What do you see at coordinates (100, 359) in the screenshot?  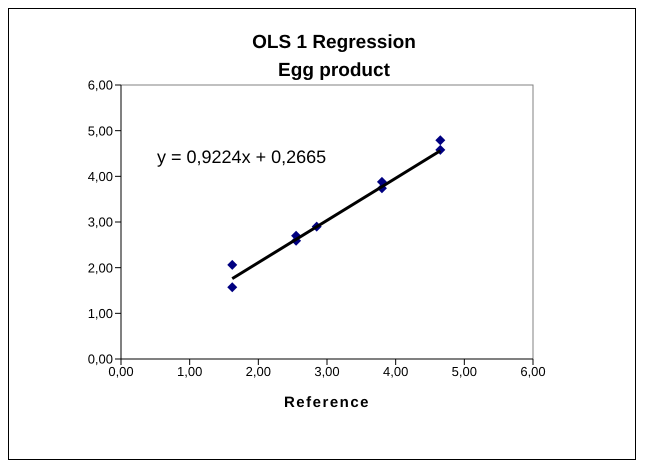 I see `y-tick-label: 0,00` at bounding box center [100, 359].